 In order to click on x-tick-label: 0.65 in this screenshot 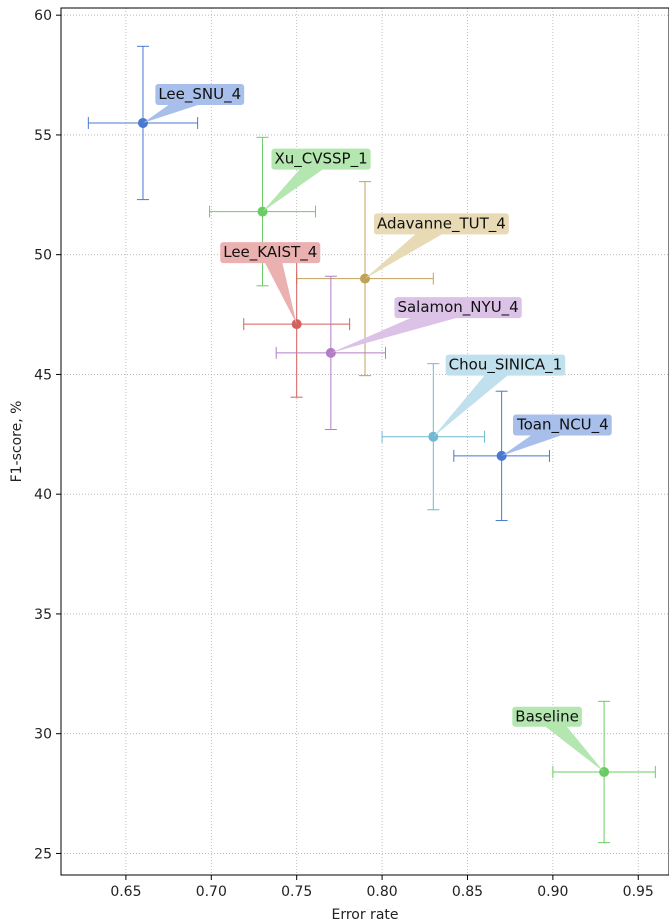, I will do `click(125, 892)`.